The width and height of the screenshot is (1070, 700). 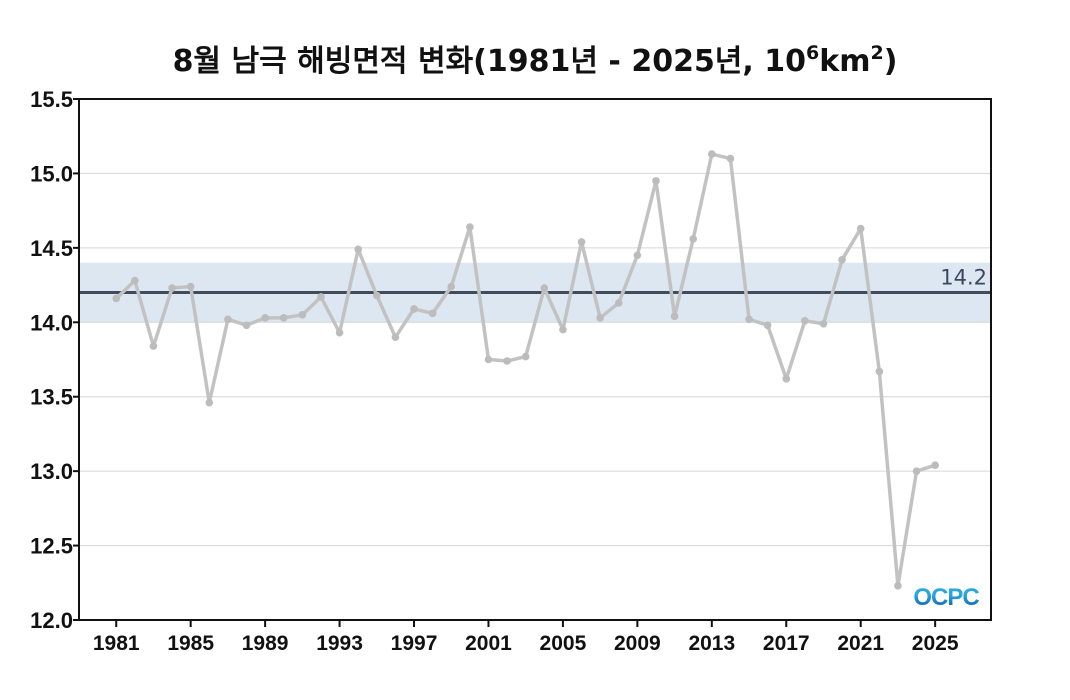 What do you see at coordinates (637, 643) in the screenshot?
I see `x-tick-label-2009: 2009` at bounding box center [637, 643].